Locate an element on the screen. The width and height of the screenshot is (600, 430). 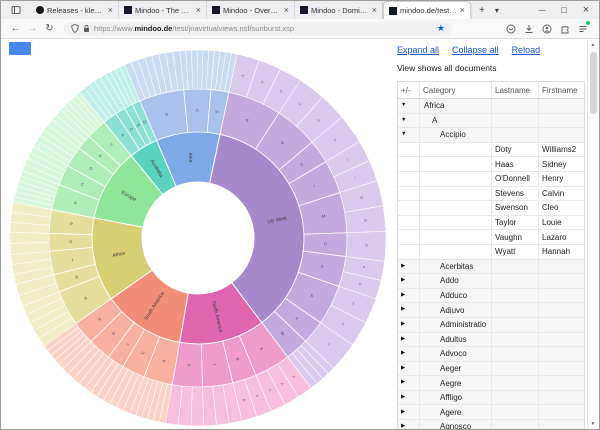
pocket-icon is located at coordinates (510, 28).